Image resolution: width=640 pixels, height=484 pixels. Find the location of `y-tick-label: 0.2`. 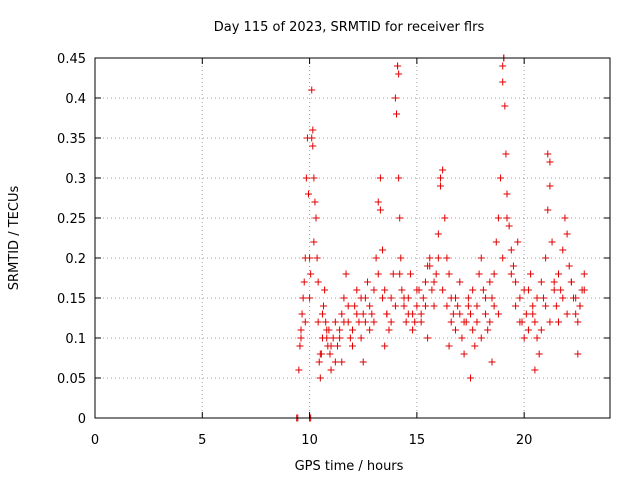

y-tick-label: 0.2 is located at coordinates (75, 259).